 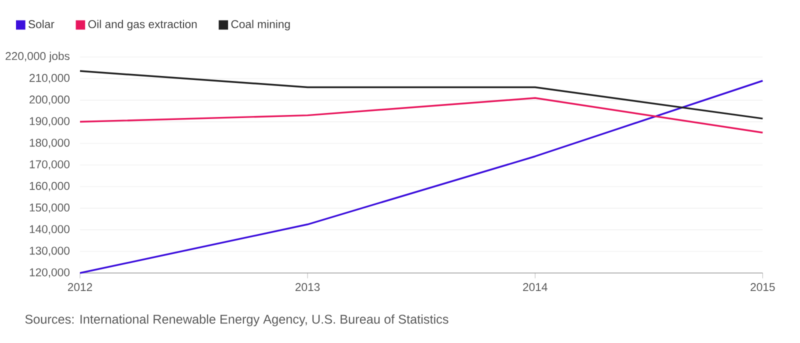 I want to click on y-tick-label: 220,000 jobs, so click(x=38, y=57).